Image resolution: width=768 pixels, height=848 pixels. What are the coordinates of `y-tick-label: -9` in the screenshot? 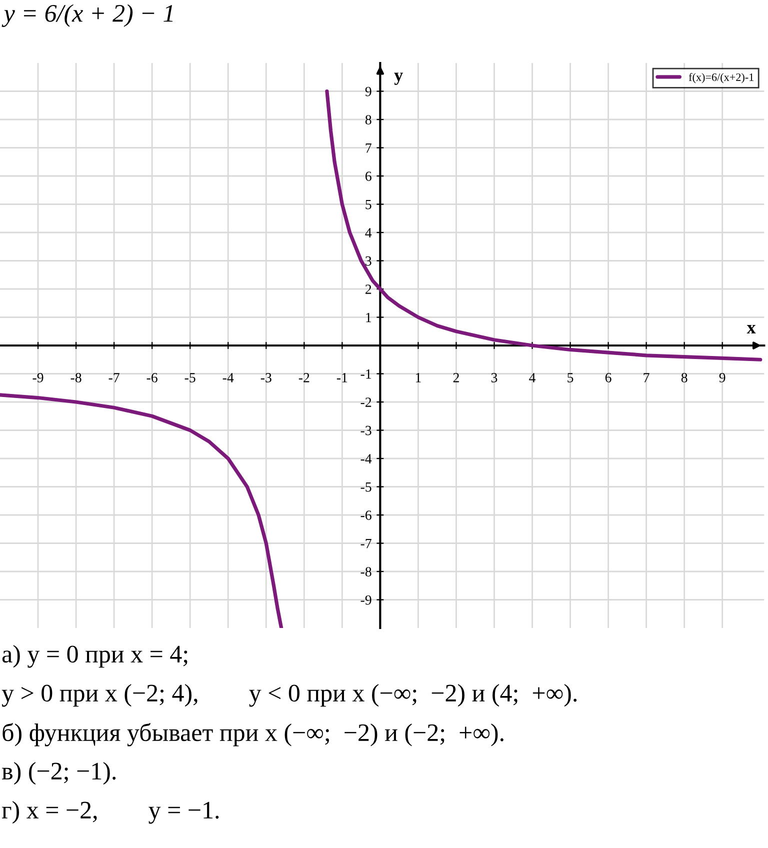 It's located at (366, 600).